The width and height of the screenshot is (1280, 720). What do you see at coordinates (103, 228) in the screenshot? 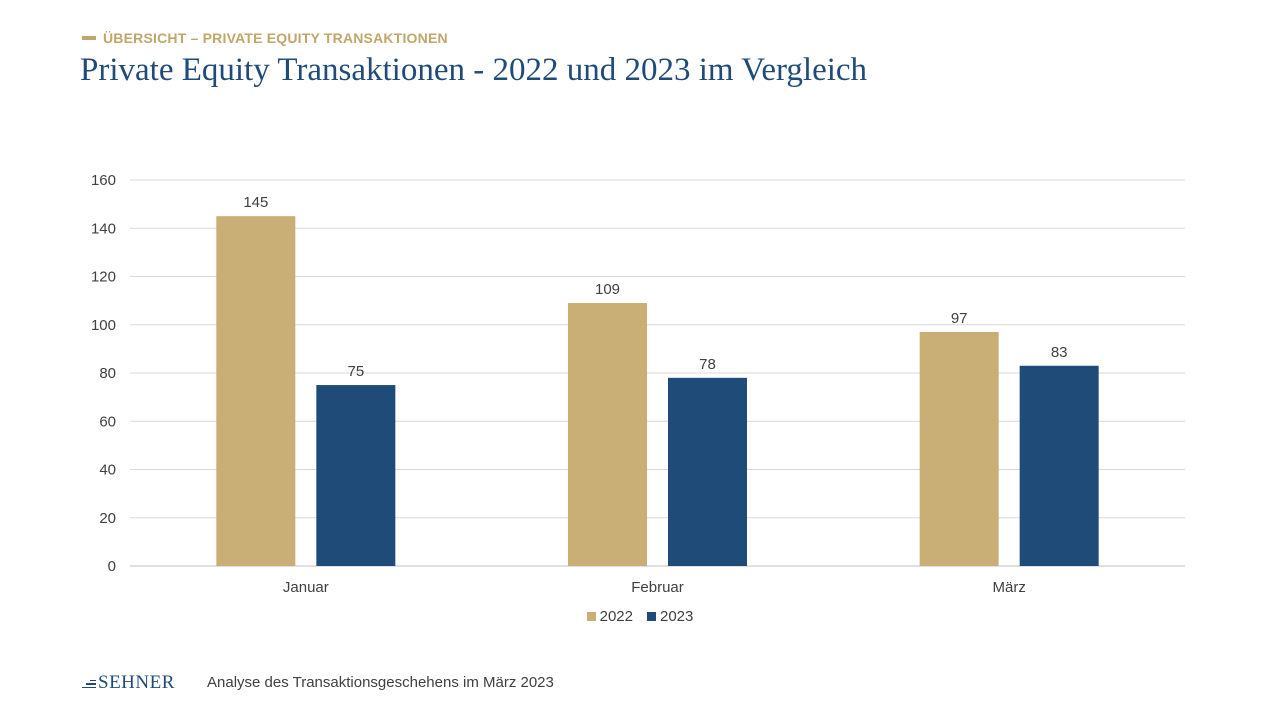
I see `y-tick-label-140: 140` at bounding box center [103, 228].